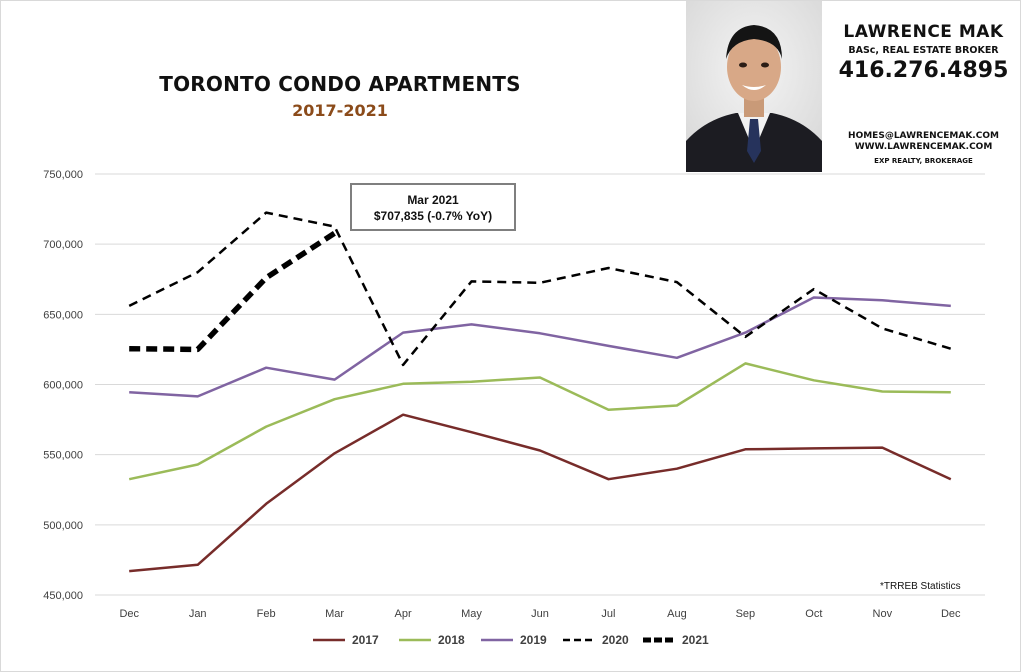 The width and height of the screenshot is (1021, 672). Describe the element at coordinates (63, 526) in the screenshot. I see `y-tick-label: 500,000` at that location.